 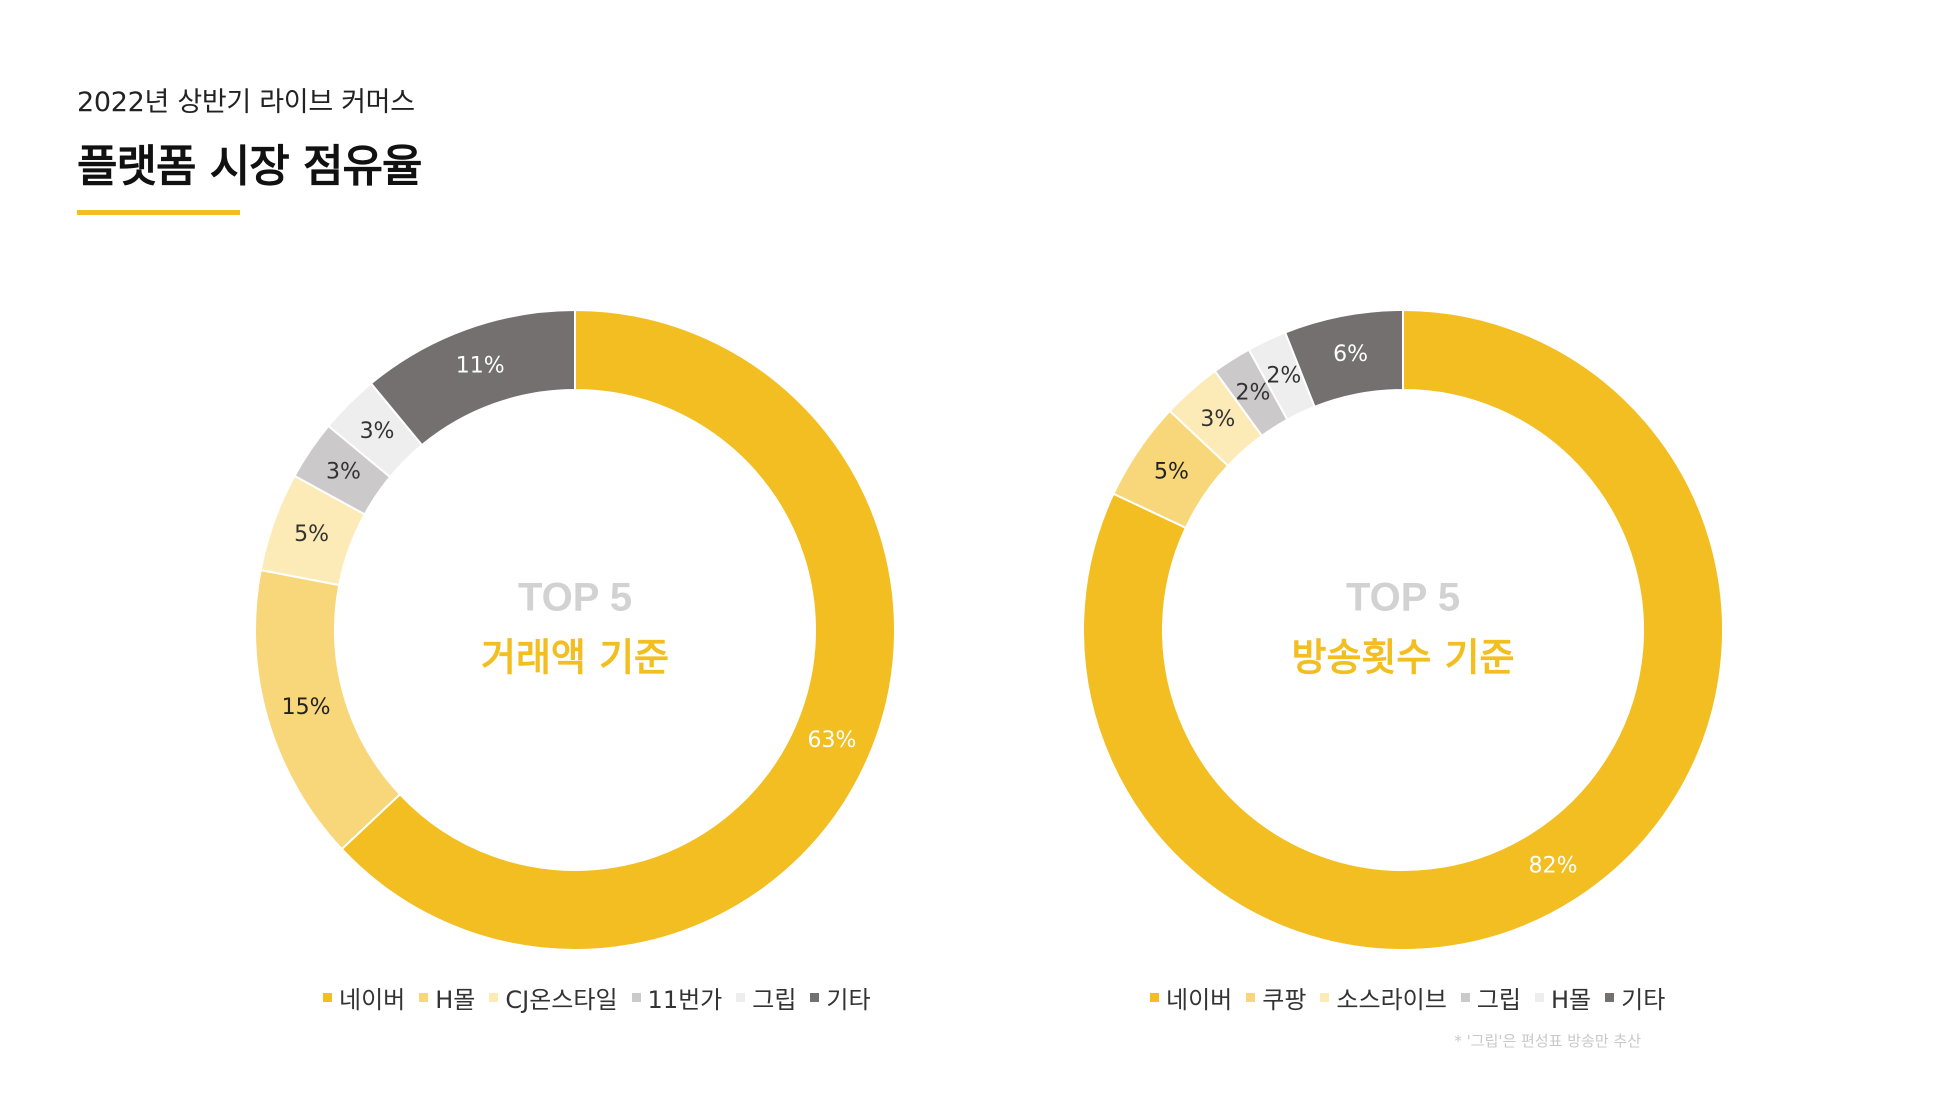 What do you see at coordinates (832, 740) in the screenshot?
I see `slice-label-1: 63%` at bounding box center [832, 740].